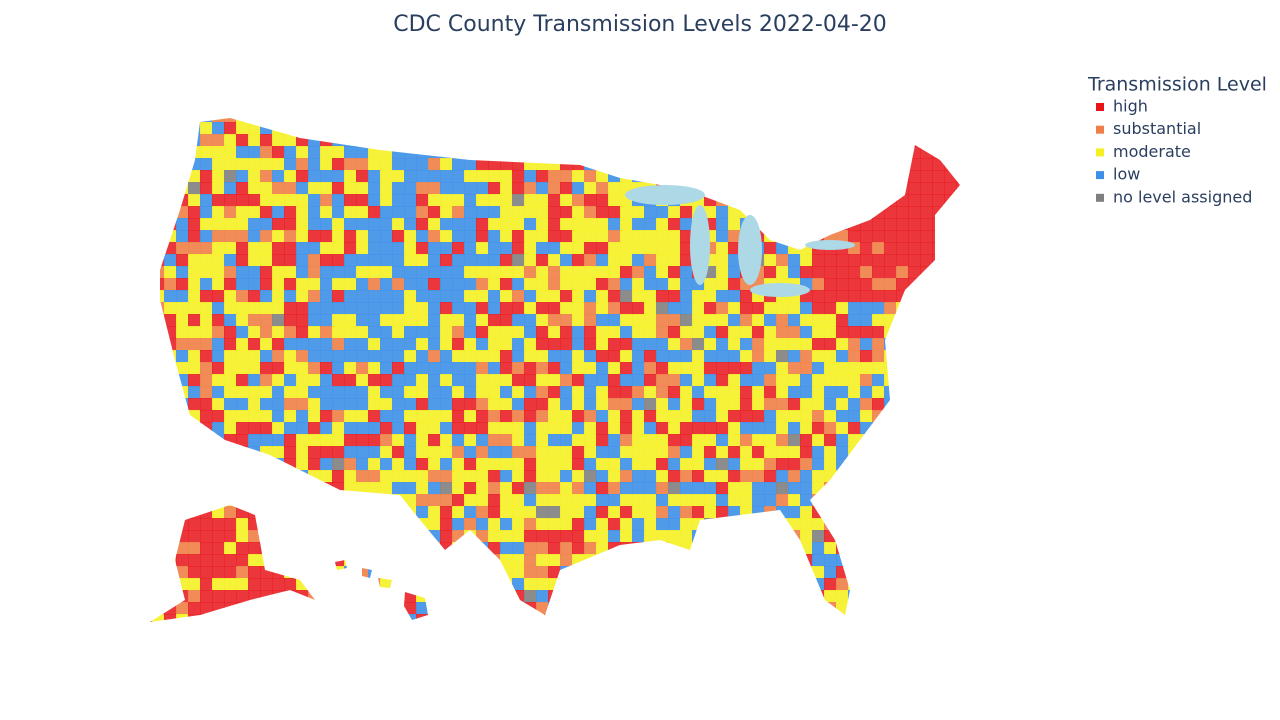 The height and width of the screenshot is (720, 1280). I want to click on legend-label: low, so click(1126, 174).